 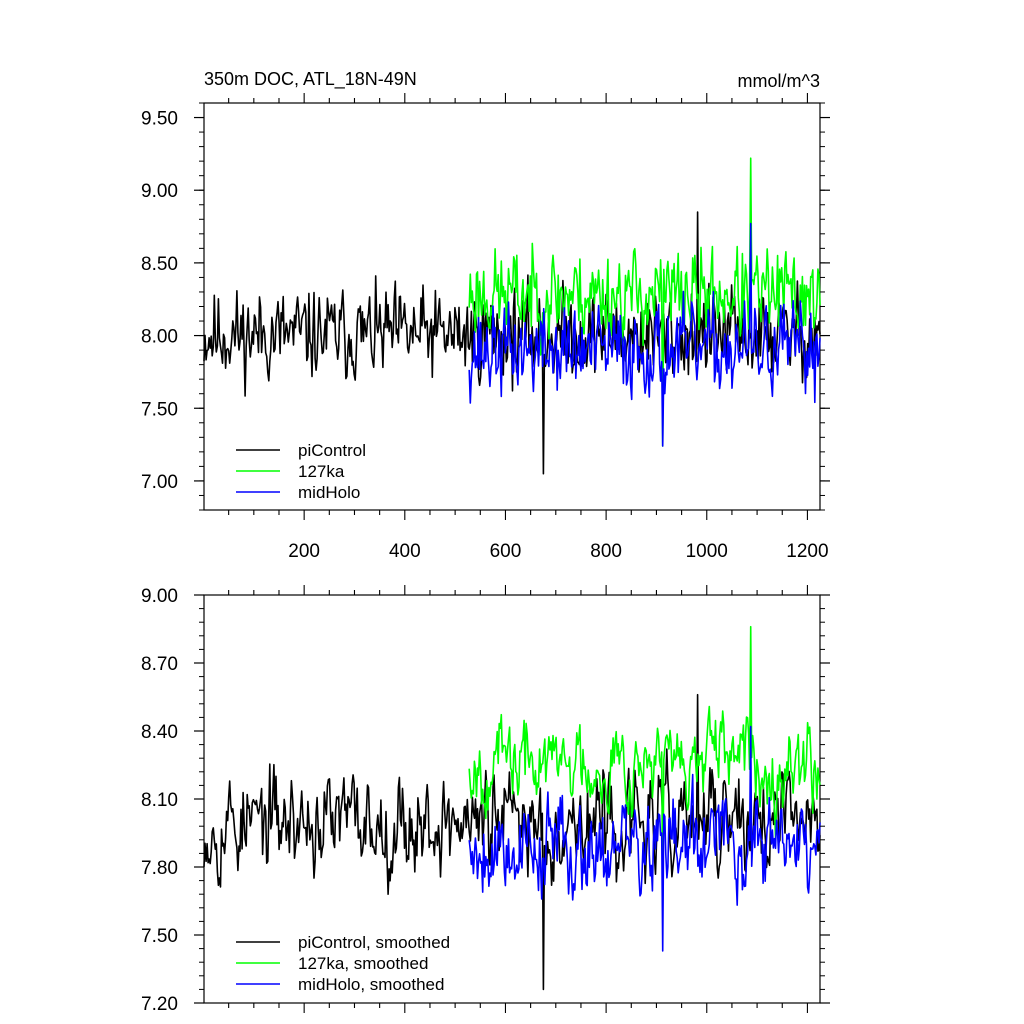 I want to click on y-tick-label: 7.20, so click(x=159, y=1004).